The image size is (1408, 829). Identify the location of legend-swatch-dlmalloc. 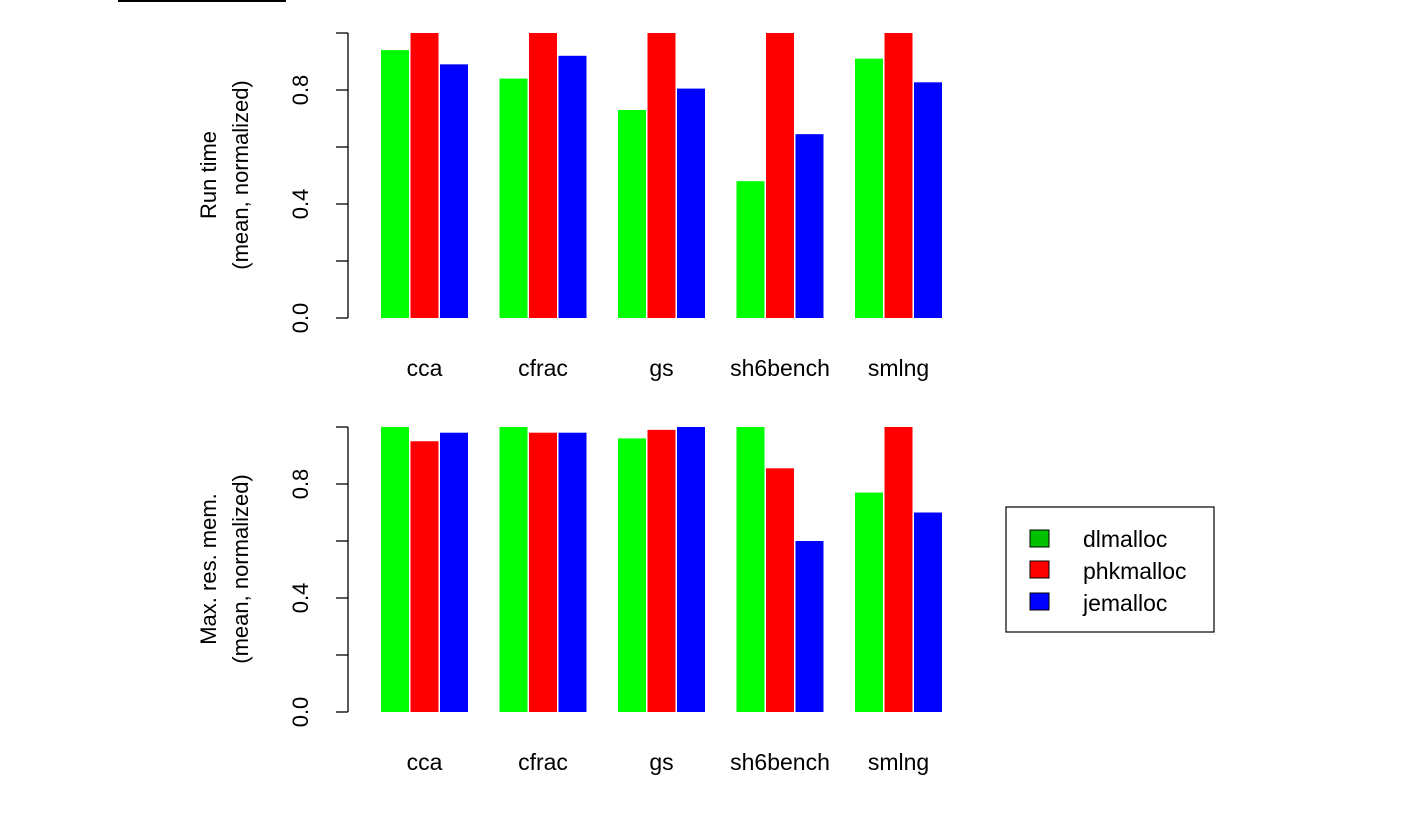
(1039, 538).